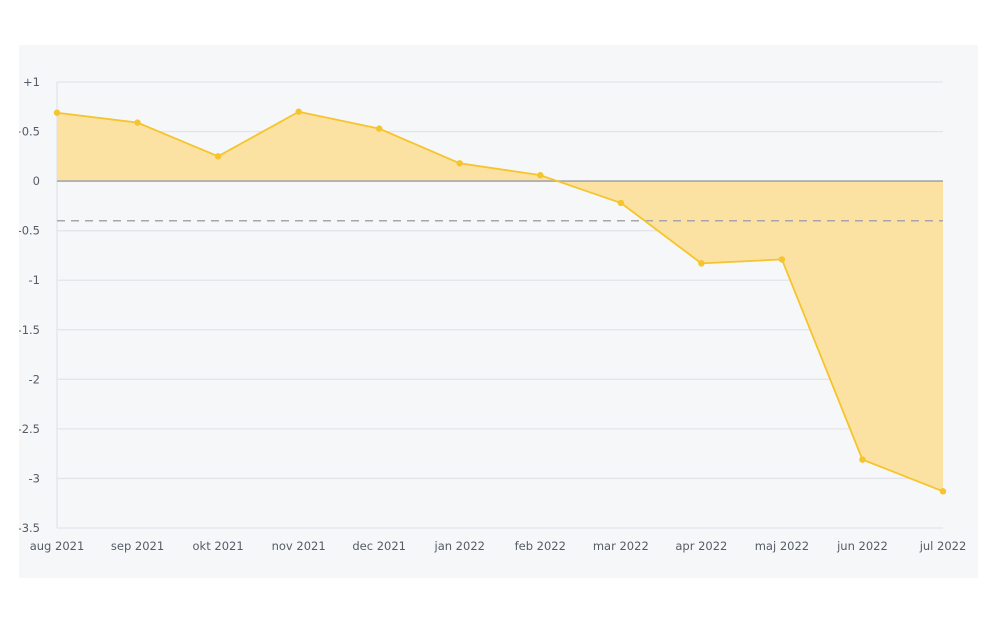  Describe the element at coordinates (31, 82) in the screenshot. I see `y-tick-label: +1` at that location.